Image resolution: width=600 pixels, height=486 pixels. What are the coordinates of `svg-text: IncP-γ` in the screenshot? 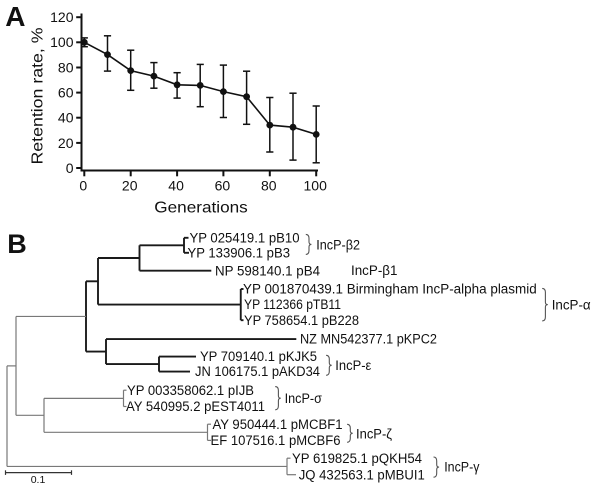 It's located at (462, 466).